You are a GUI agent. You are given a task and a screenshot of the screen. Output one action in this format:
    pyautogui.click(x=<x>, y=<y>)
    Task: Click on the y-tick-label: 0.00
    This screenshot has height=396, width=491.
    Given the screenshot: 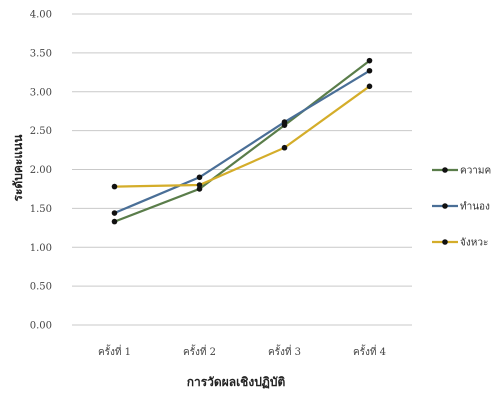 What is the action you would take?
    pyautogui.click(x=41, y=326)
    